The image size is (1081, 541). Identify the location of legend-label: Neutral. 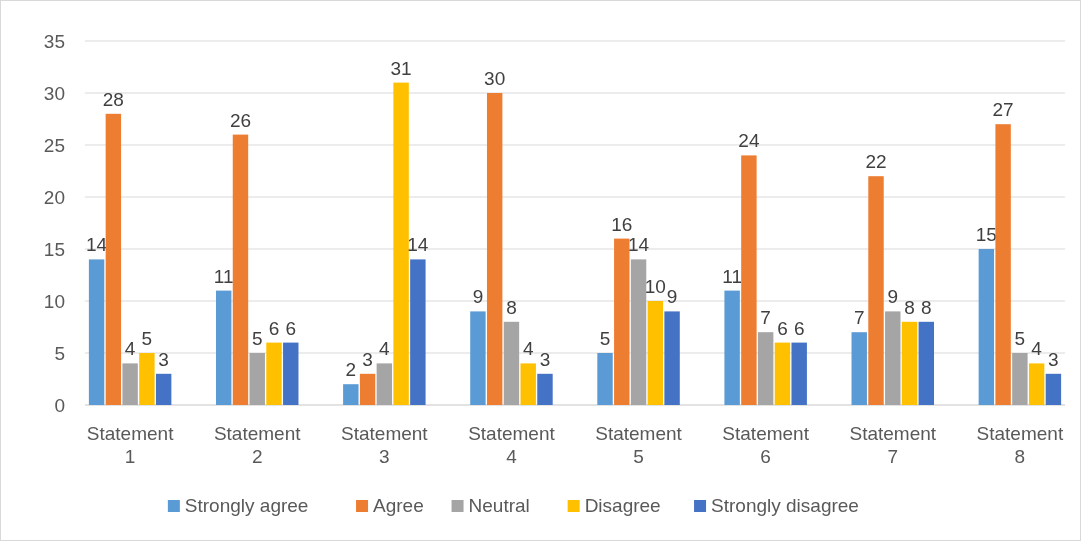
(499, 505).